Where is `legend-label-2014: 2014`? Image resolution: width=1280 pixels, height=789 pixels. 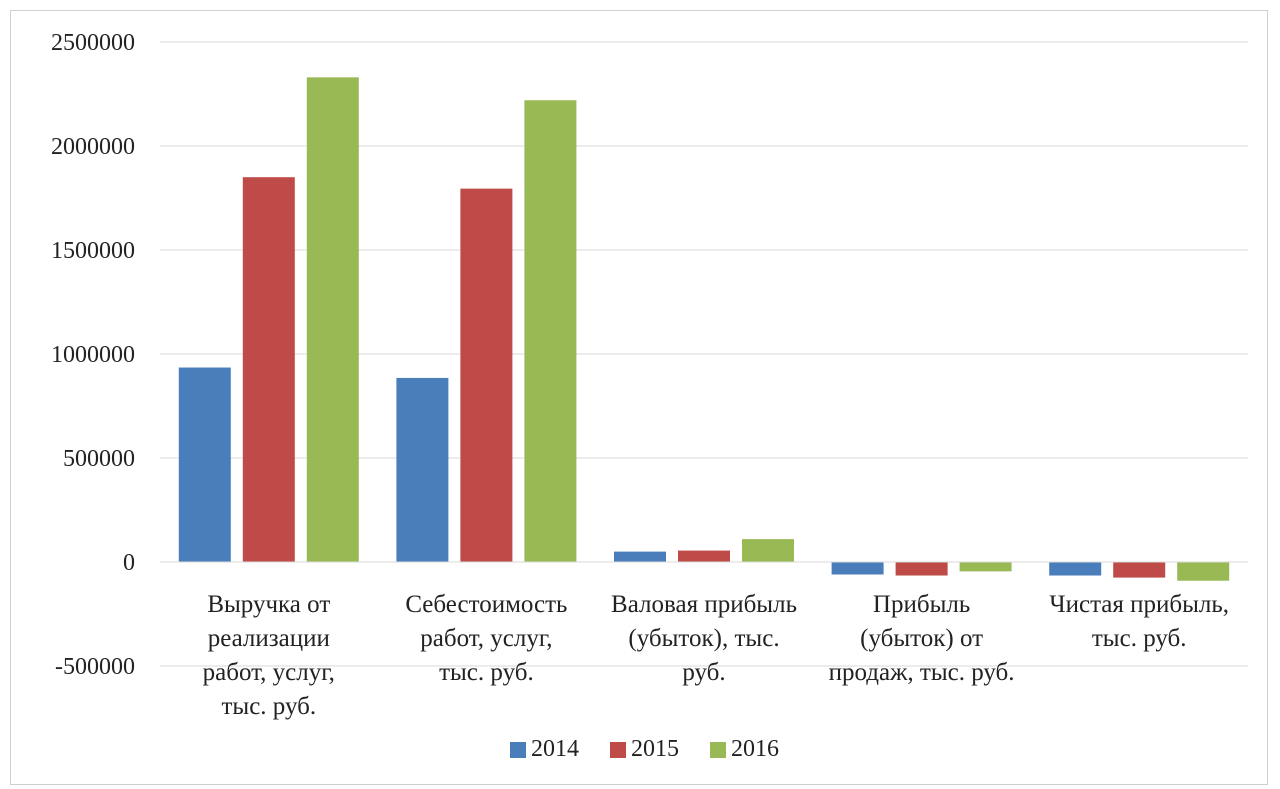 legend-label-2014: 2014 is located at coordinates (555, 749).